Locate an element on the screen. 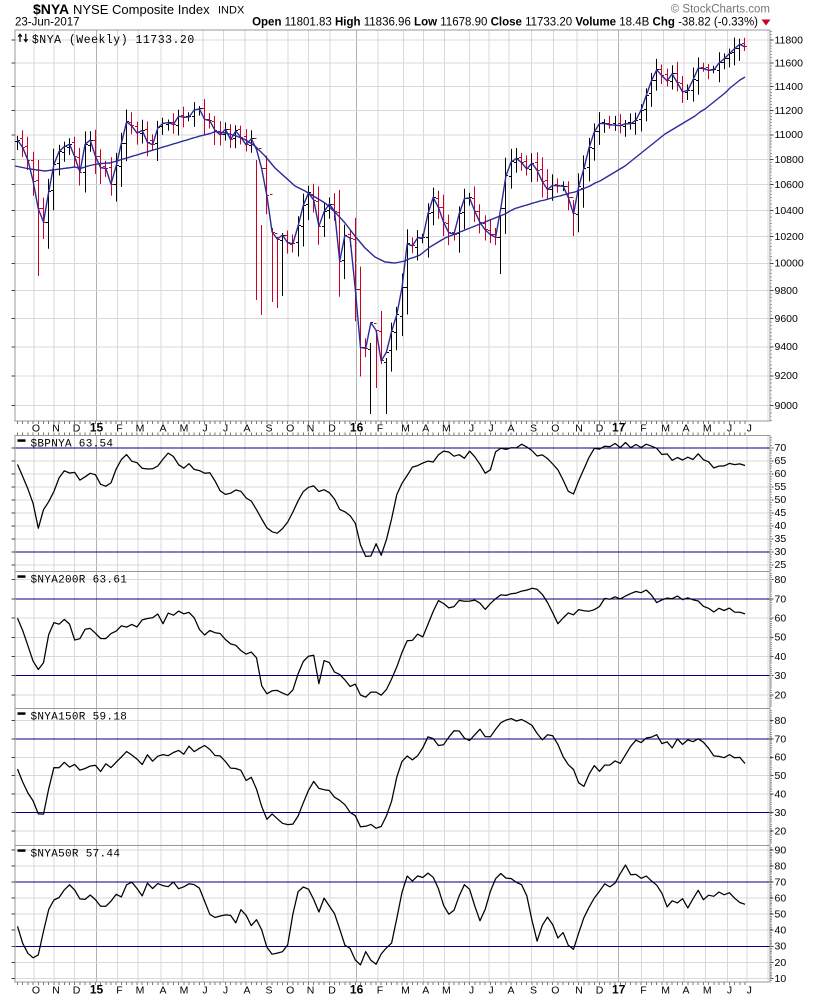 The image size is (820, 1005). svg-text: 65 is located at coordinates (781, 461).